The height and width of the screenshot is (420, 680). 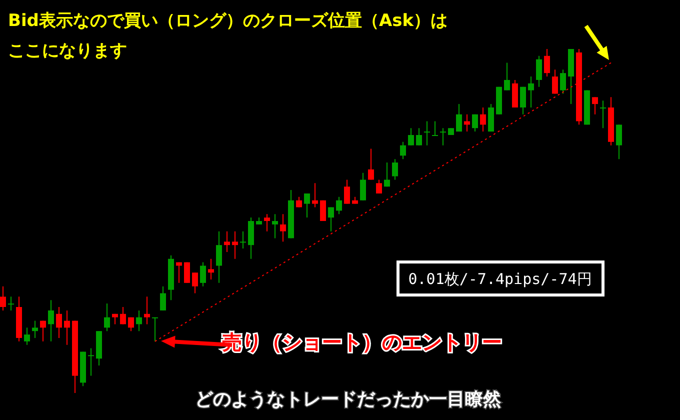 What do you see at coordinates (500, 279) in the screenshot?
I see `annotation: 0.01枚/-7.4pips/-74円` at bounding box center [500, 279].